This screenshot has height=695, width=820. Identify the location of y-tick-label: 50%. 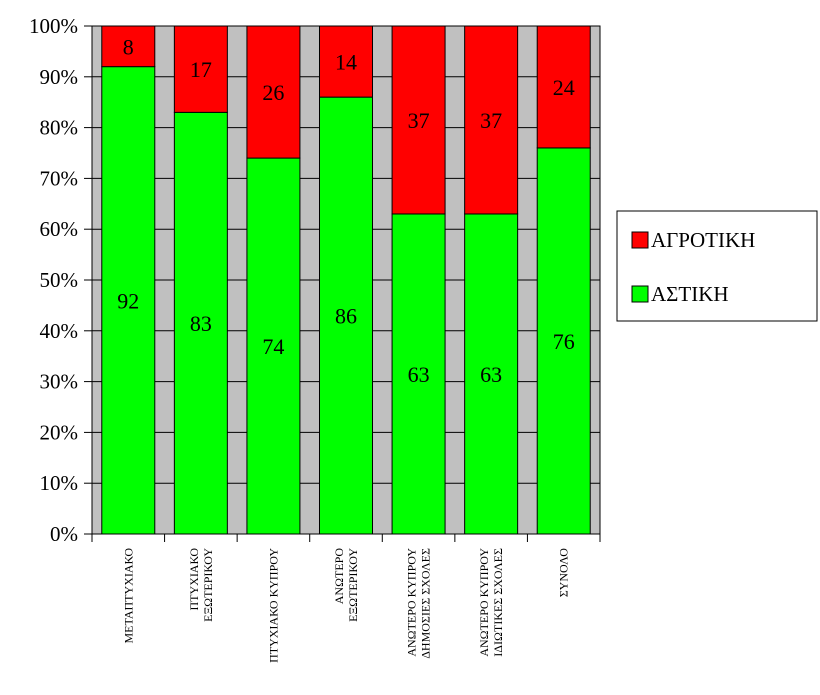
(59, 280).